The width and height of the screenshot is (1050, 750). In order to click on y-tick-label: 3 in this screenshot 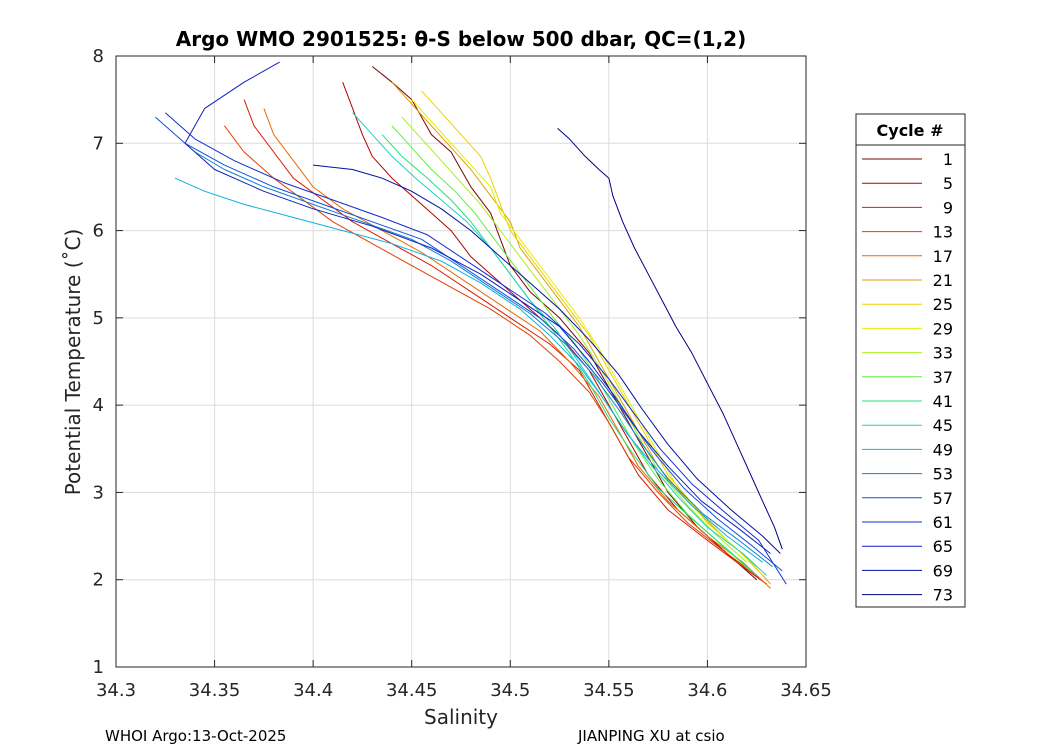, I will do `click(98, 492)`.